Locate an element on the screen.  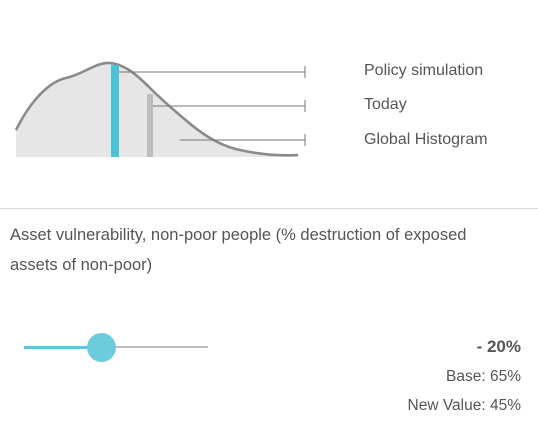
today-marker is located at coordinates (150, 125).